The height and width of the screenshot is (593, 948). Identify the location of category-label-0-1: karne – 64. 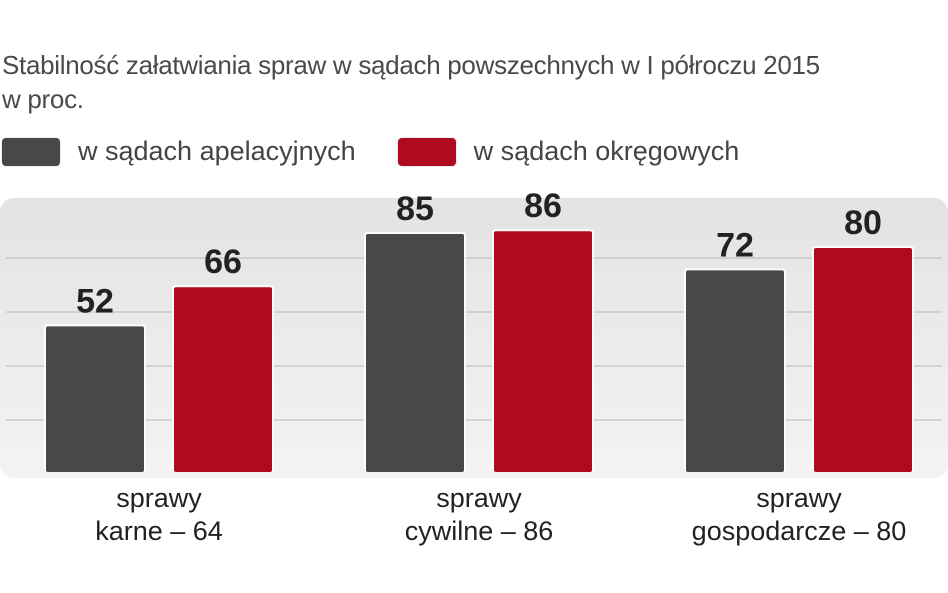
(159, 531).